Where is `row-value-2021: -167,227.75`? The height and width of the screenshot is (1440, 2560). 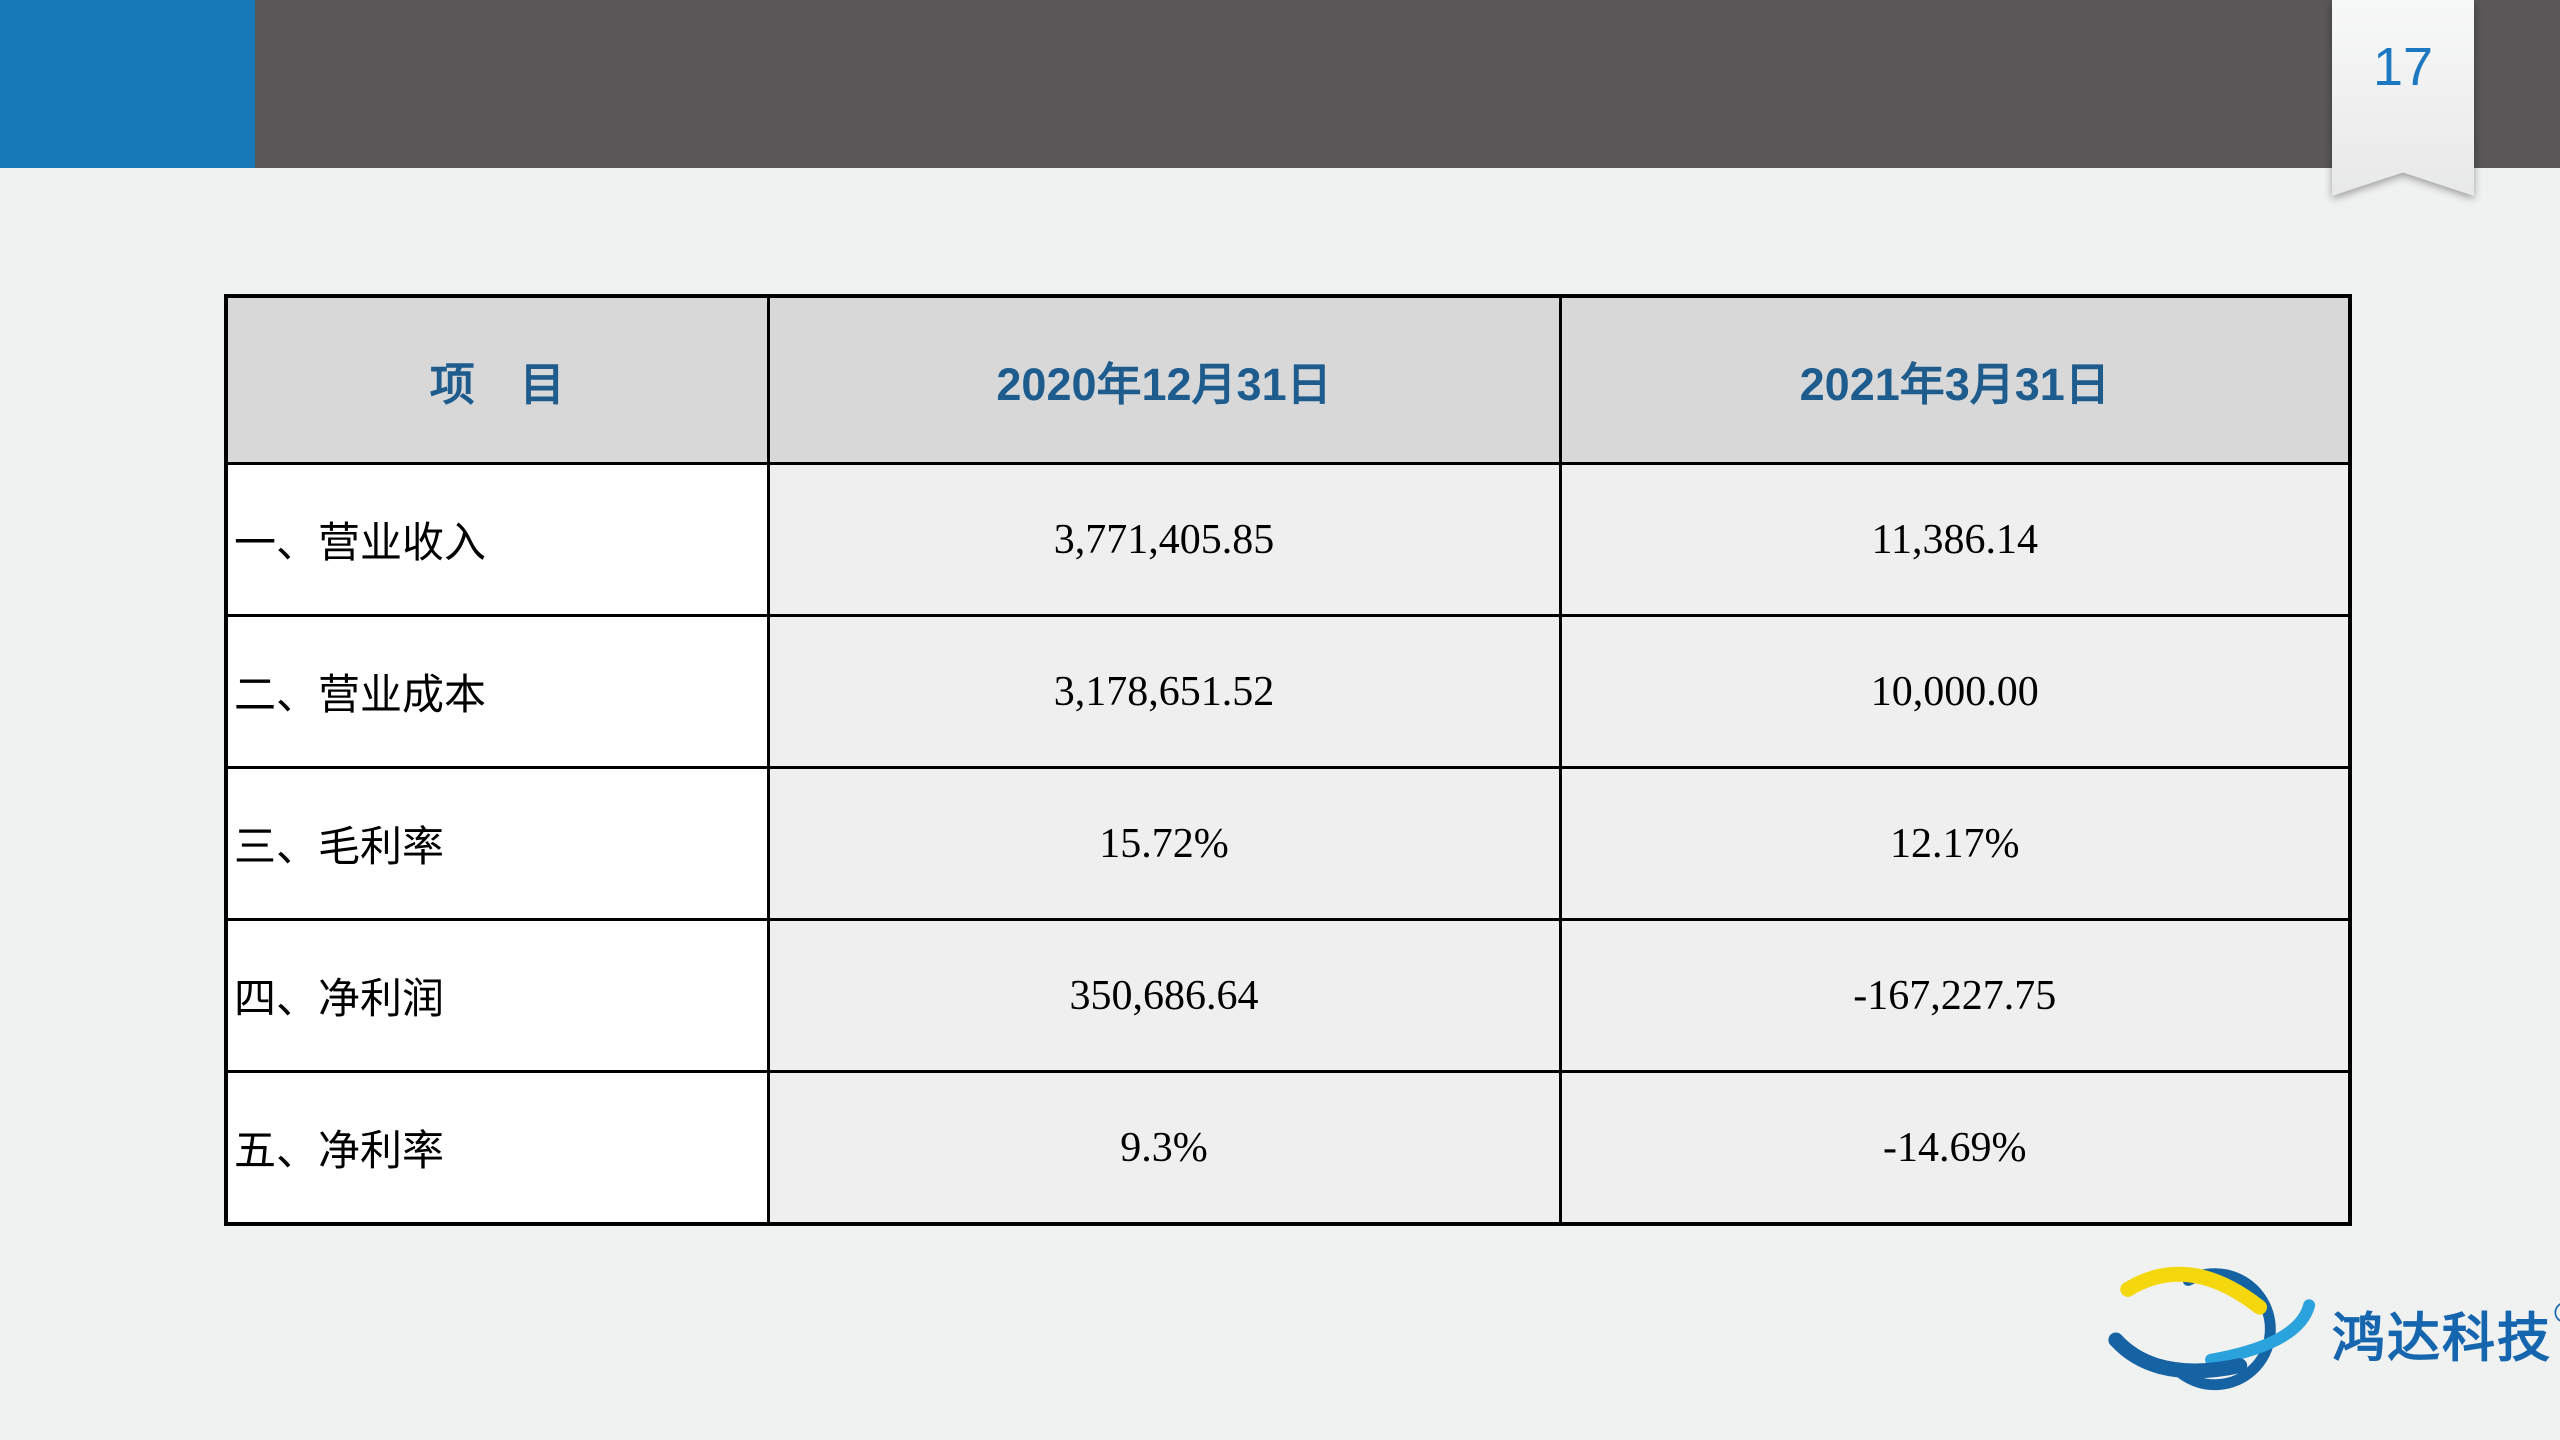
row-value-2021: -167,227.75 is located at coordinates (1955, 995).